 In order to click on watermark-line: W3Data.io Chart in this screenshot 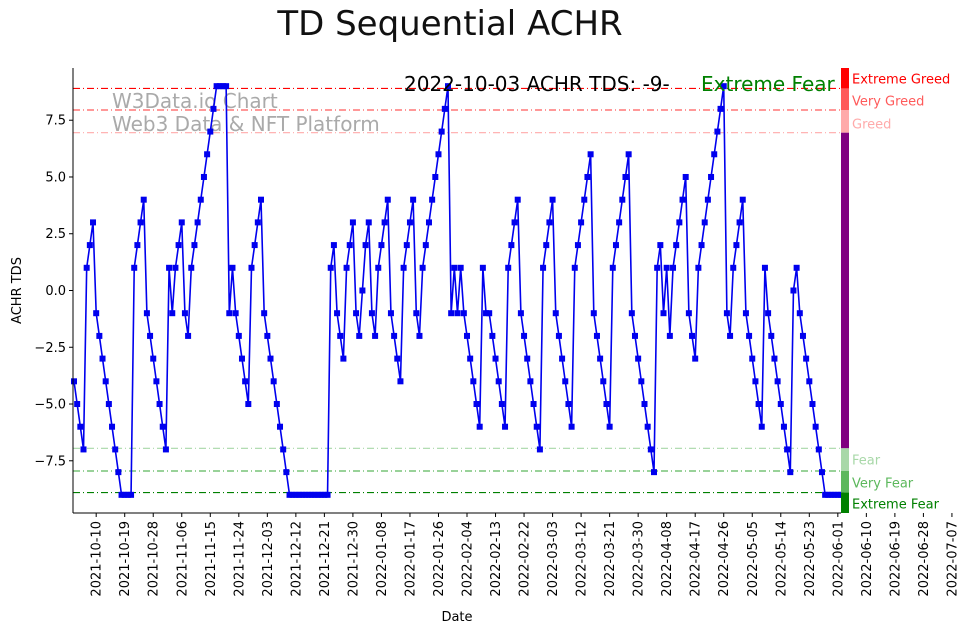, I will do `click(195, 101)`.